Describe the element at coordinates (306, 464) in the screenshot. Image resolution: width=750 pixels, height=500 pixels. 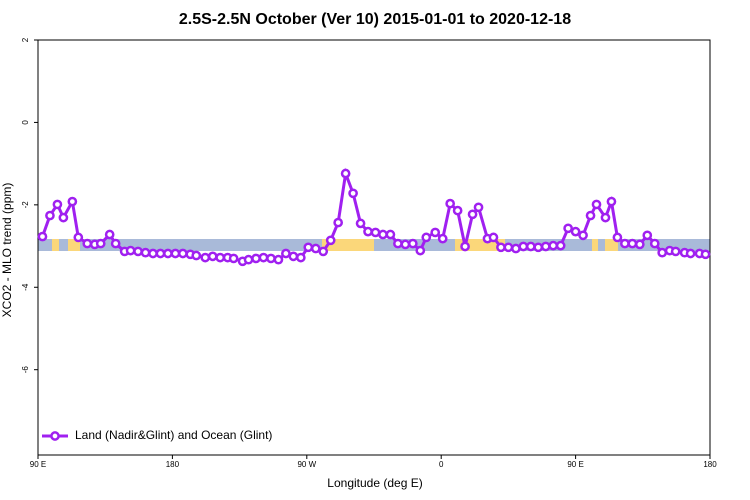
I see `x-tick-label: 90 W` at that location.